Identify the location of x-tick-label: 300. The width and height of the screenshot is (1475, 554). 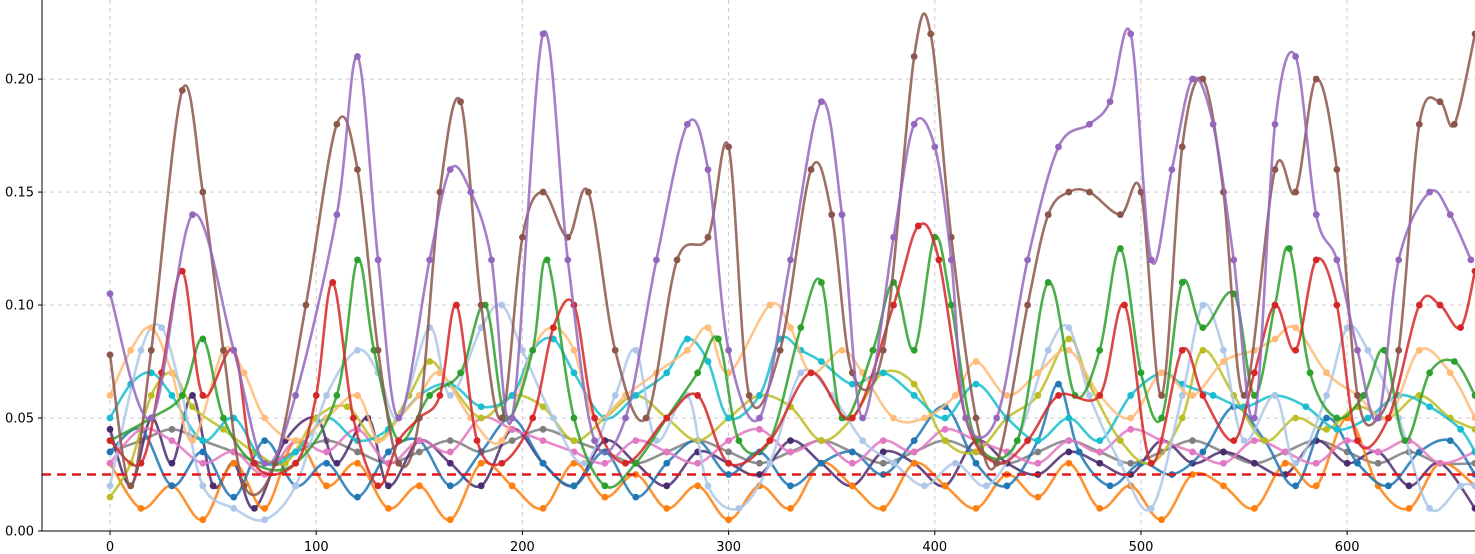
(728, 547).